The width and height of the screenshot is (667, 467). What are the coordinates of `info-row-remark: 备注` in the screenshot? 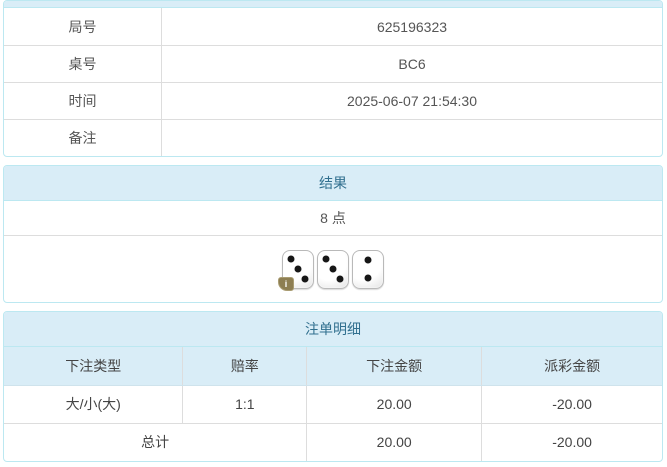 It's located at (333, 137).